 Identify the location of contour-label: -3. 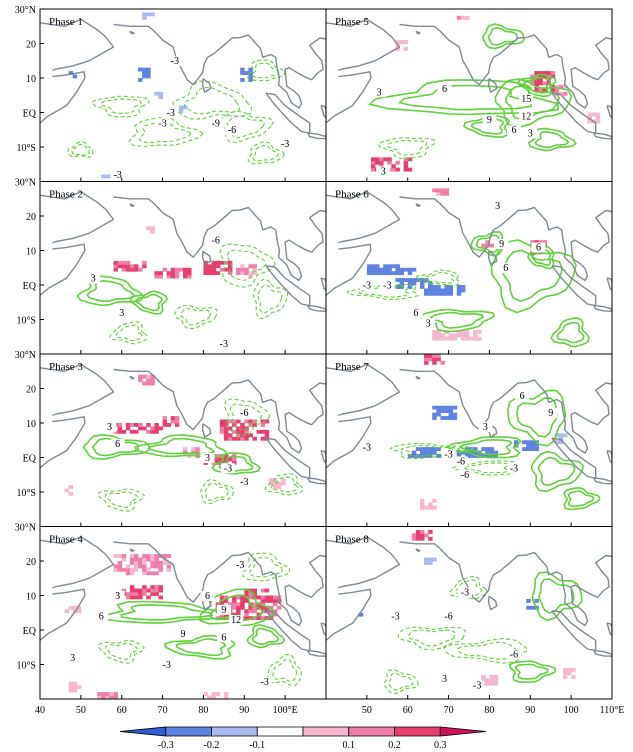
(367, 448).